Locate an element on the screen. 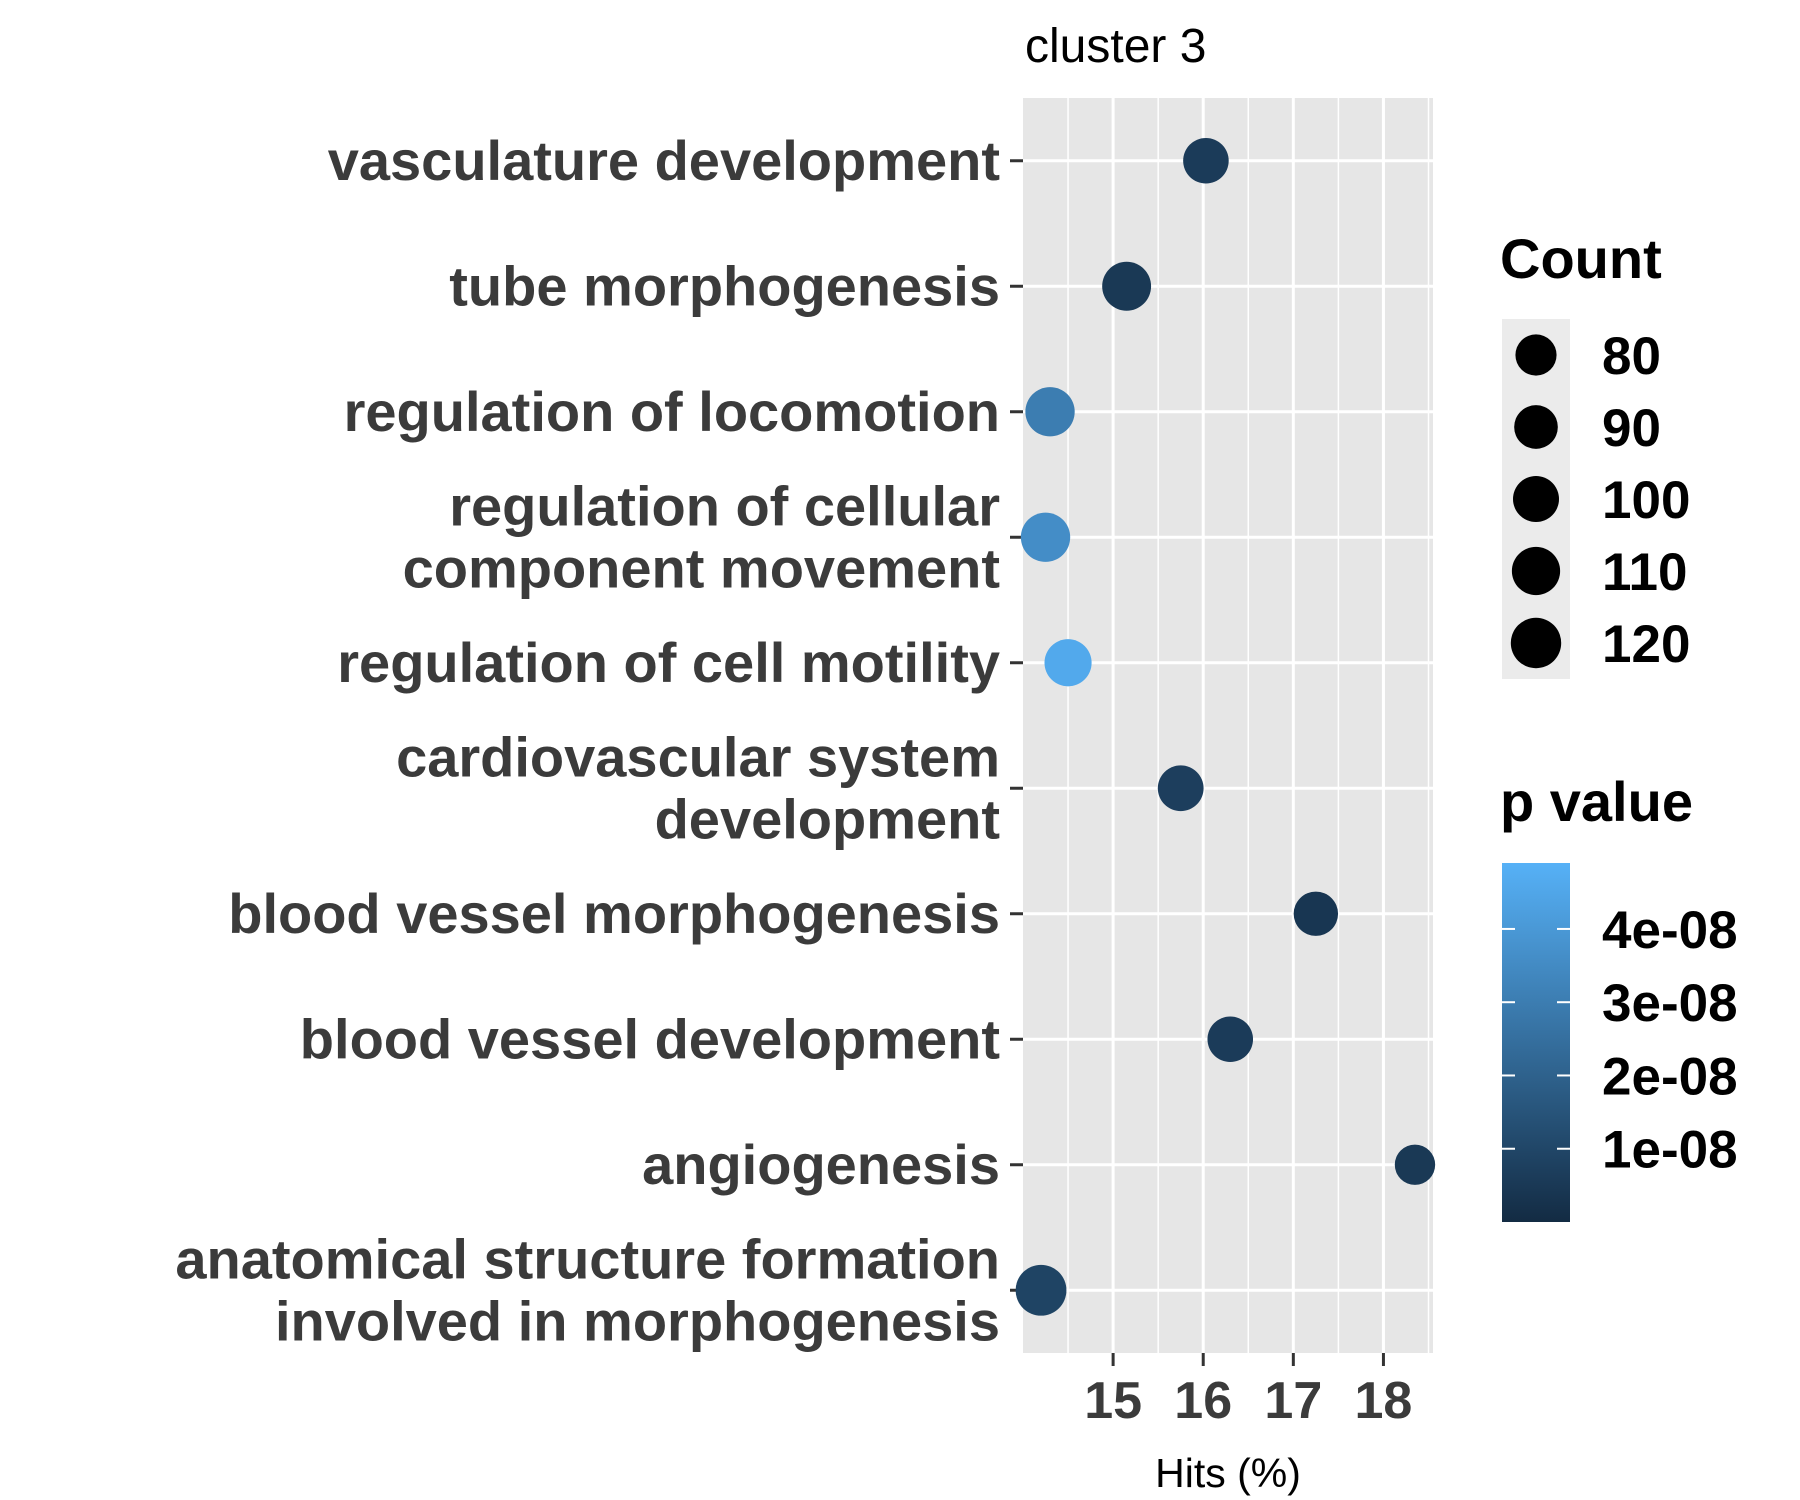 The width and height of the screenshot is (1800, 1500). y-tick-label-line: angiogenesis is located at coordinates (821, 1164).